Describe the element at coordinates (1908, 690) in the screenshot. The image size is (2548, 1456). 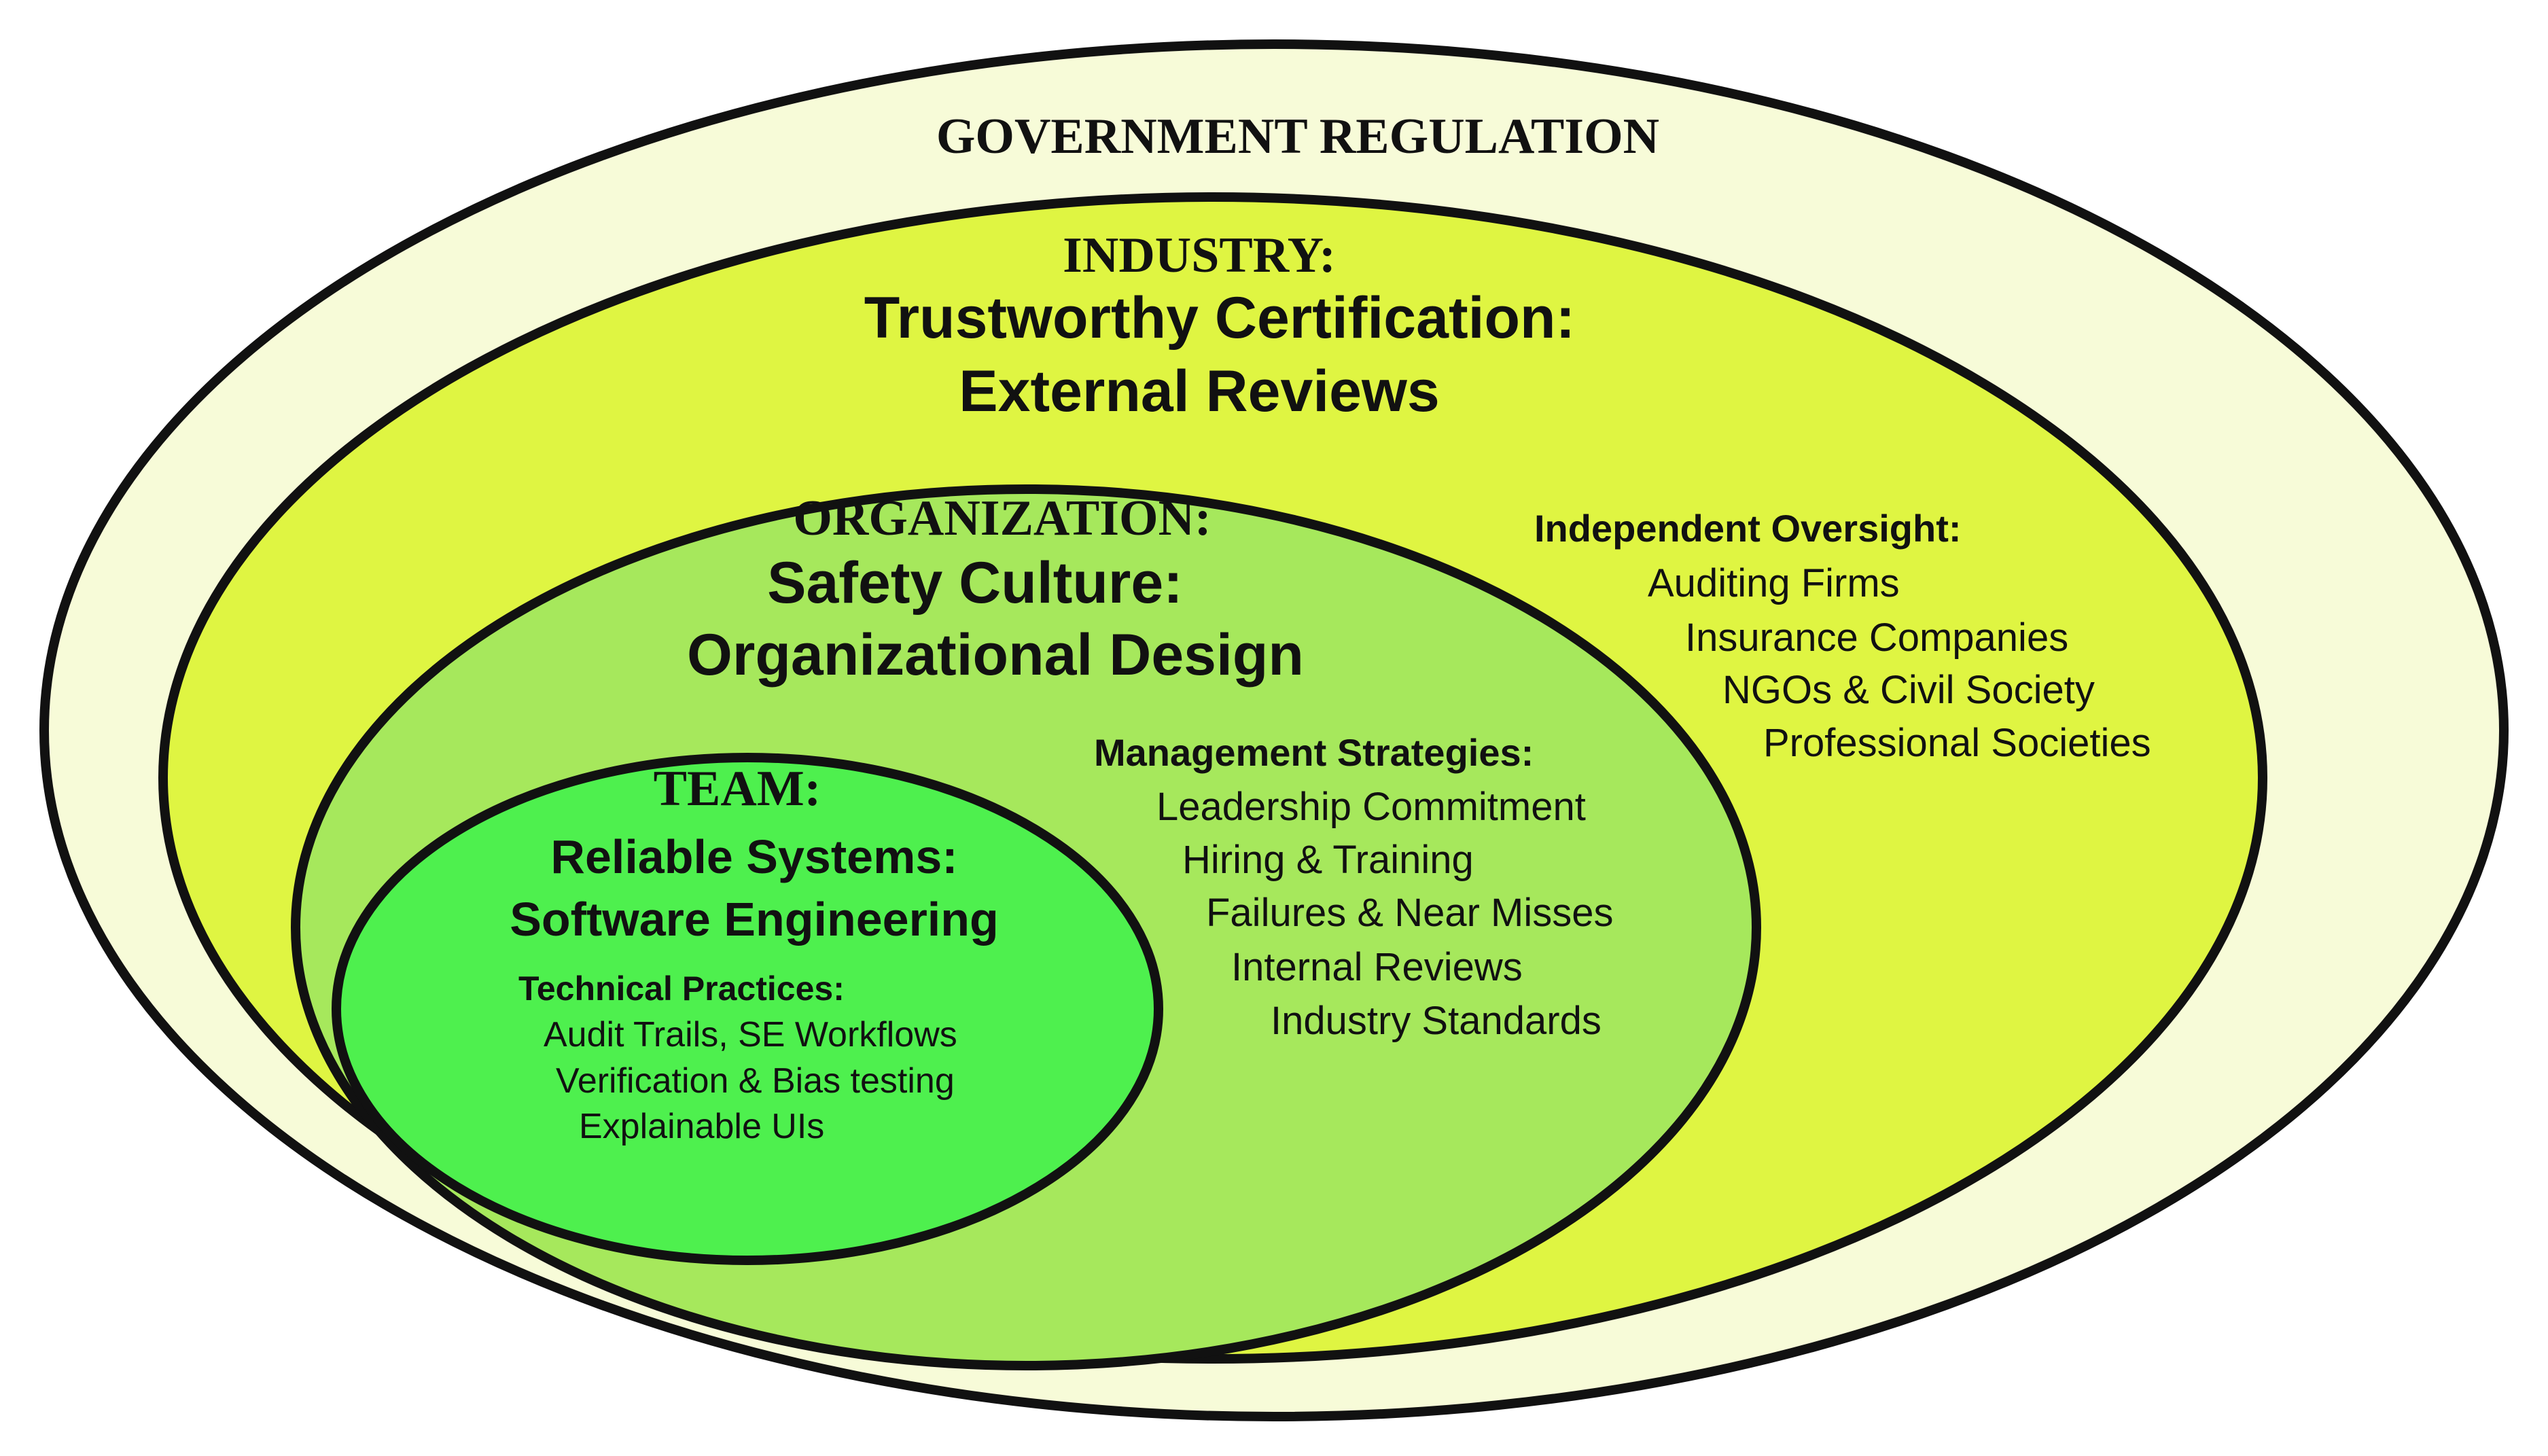
I see `industry-item-ngos-civil-society: NGOs & Civil Society` at that location.